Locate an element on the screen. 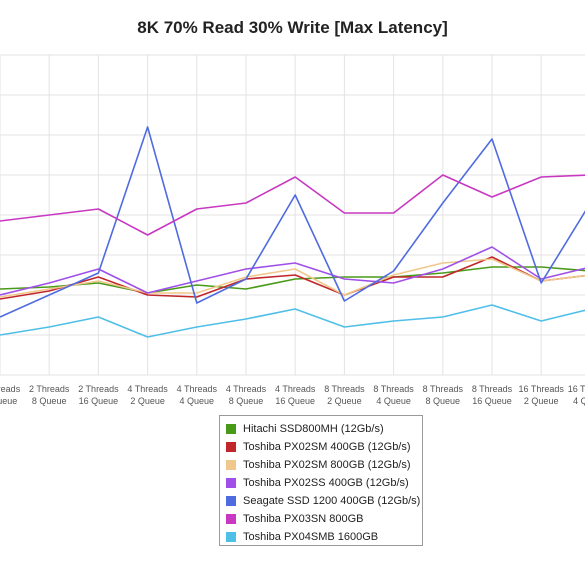 The width and height of the screenshot is (585, 575). legend-label: Toshiba PX02SM 800GB (12Gb/s) is located at coordinates (327, 465).